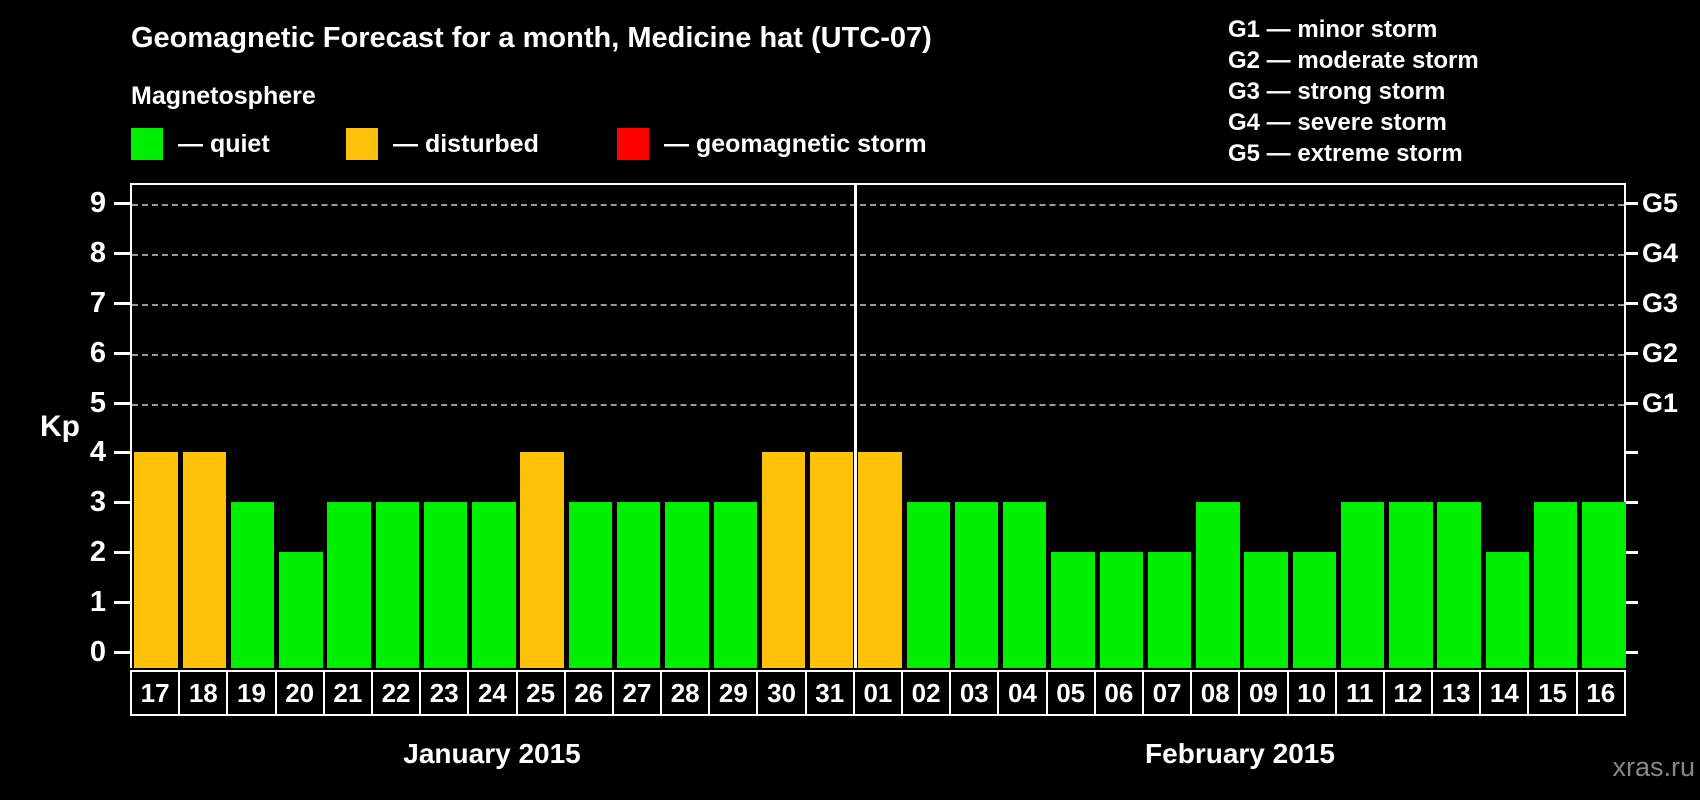  What do you see at coordinates (540, 693) in the screenshot?
I see `day-cell-25: 25` at bounding box center [540, 693].